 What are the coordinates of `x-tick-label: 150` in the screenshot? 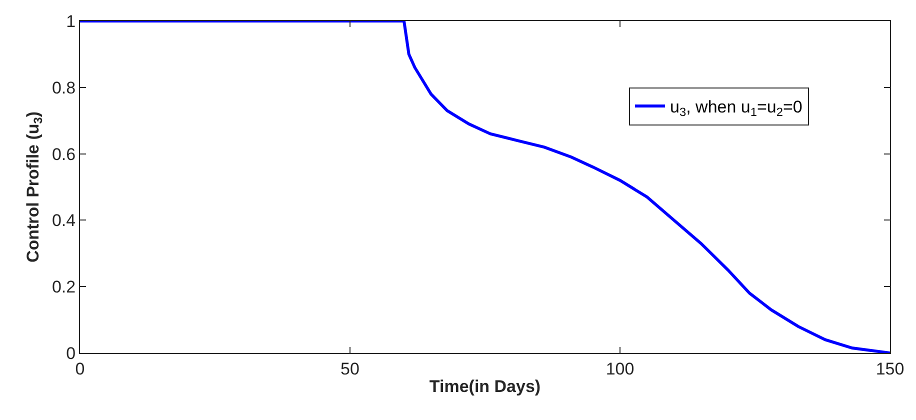 It's located at (890, 368).